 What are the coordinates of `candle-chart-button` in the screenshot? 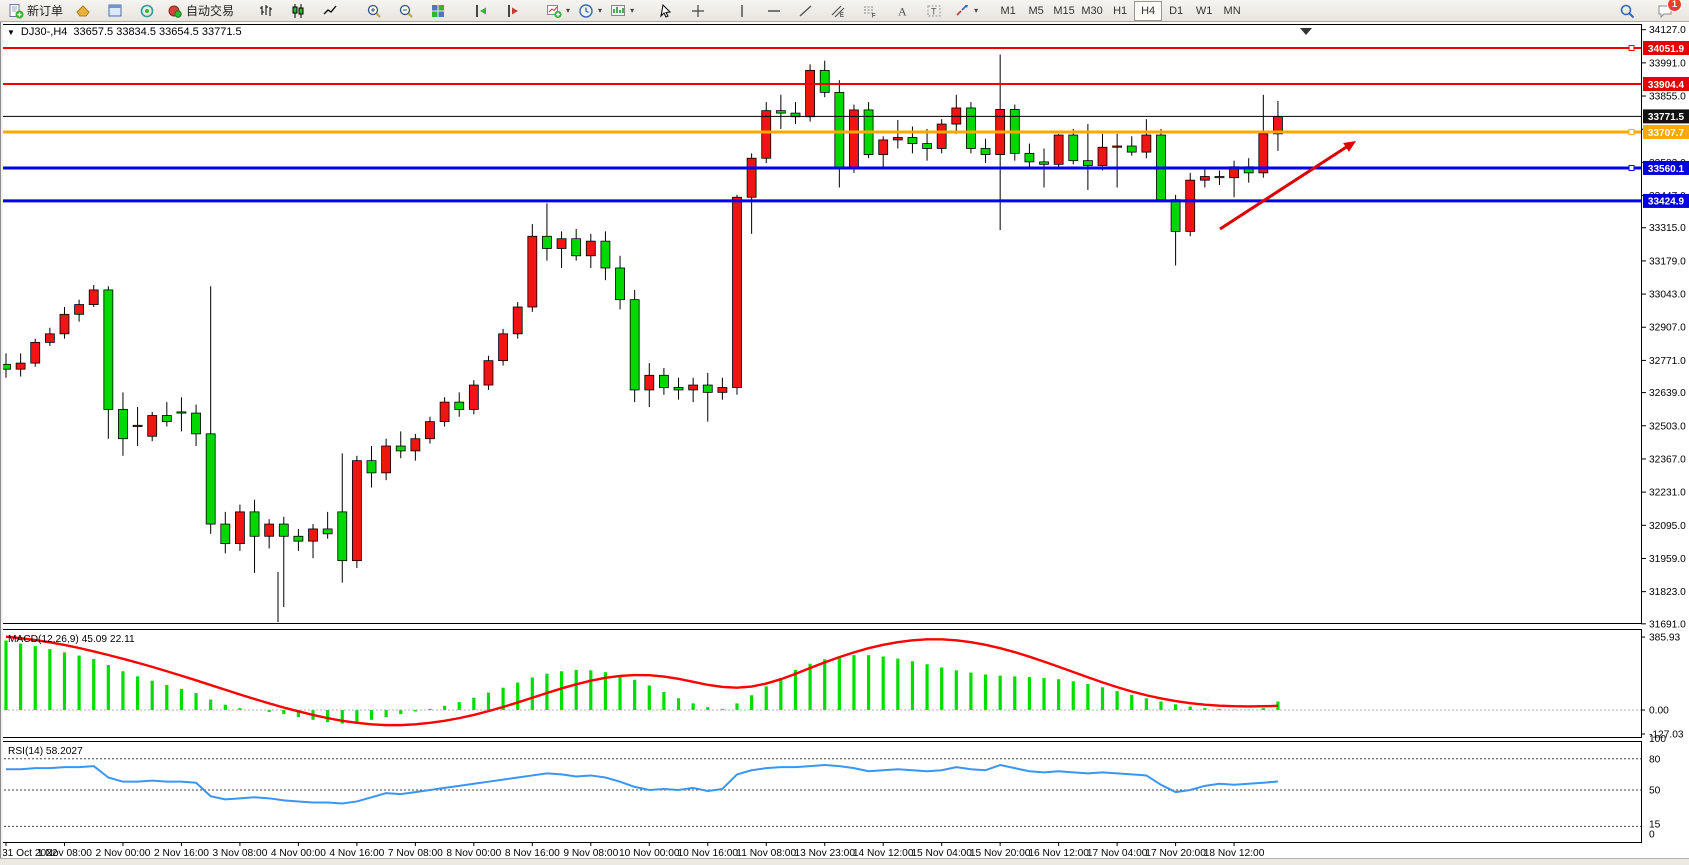 It's located at (298, 11).